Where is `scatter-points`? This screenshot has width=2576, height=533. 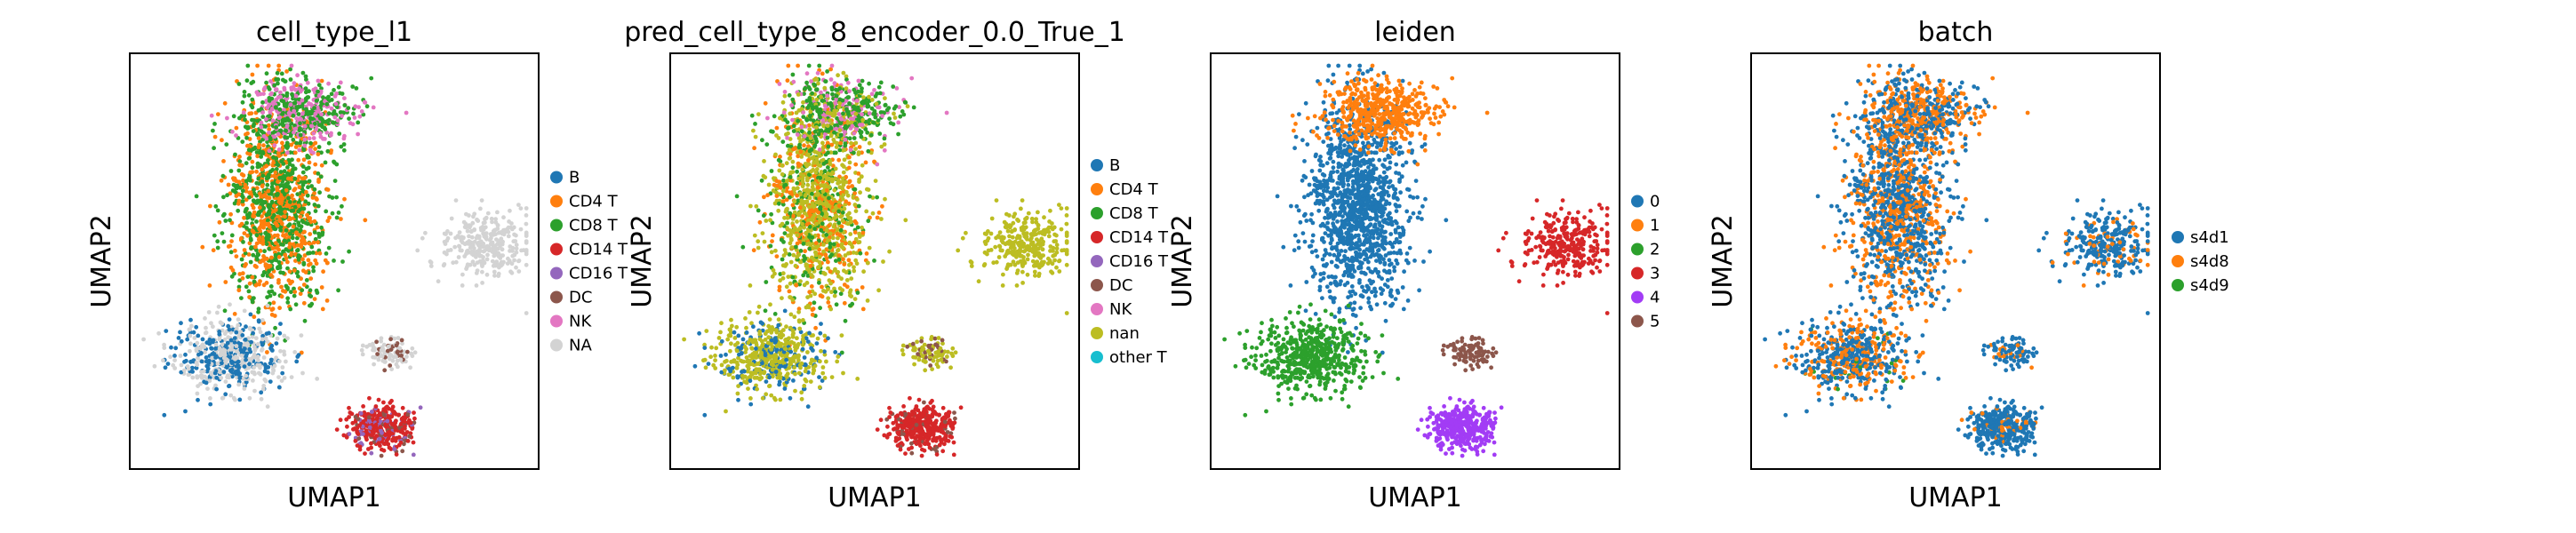
scatter-points is located at coordinates (875, 260).